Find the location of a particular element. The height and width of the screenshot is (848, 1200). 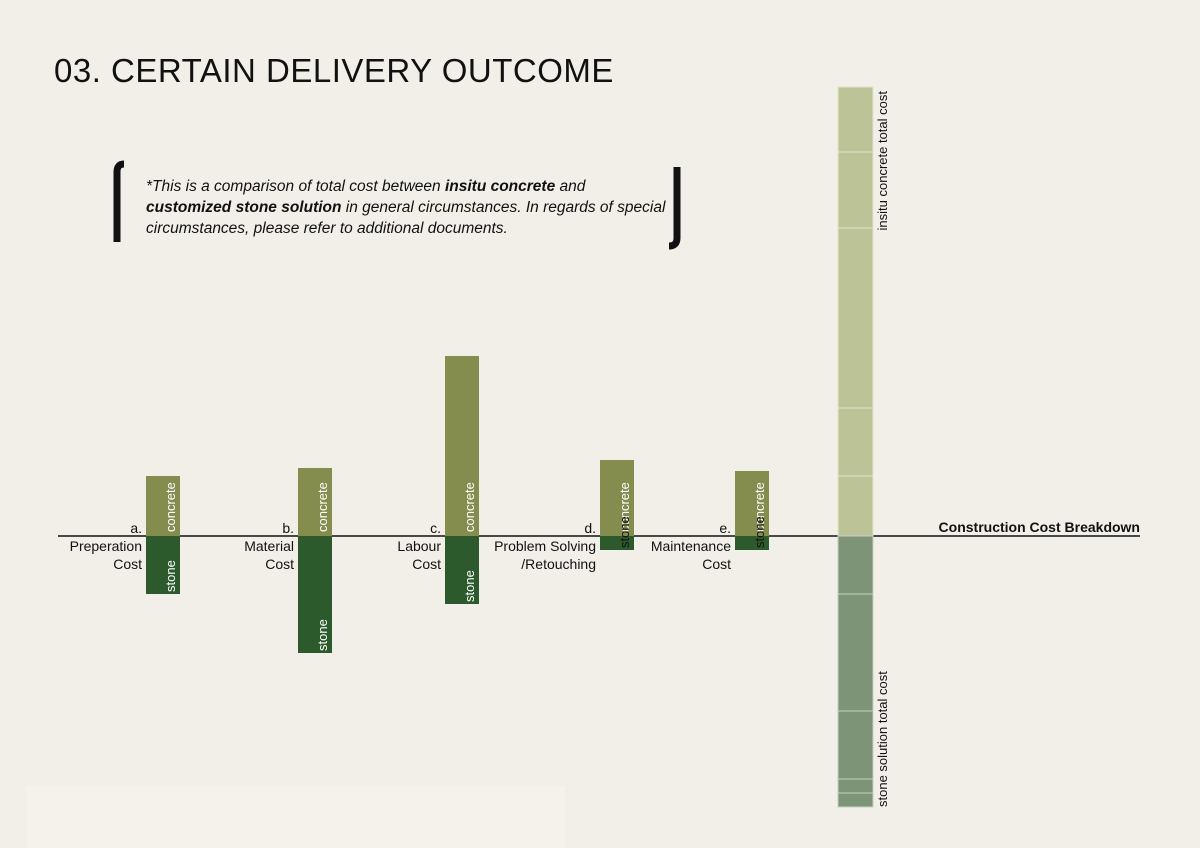

category-letter: d. is located at coordinates (590, 528).